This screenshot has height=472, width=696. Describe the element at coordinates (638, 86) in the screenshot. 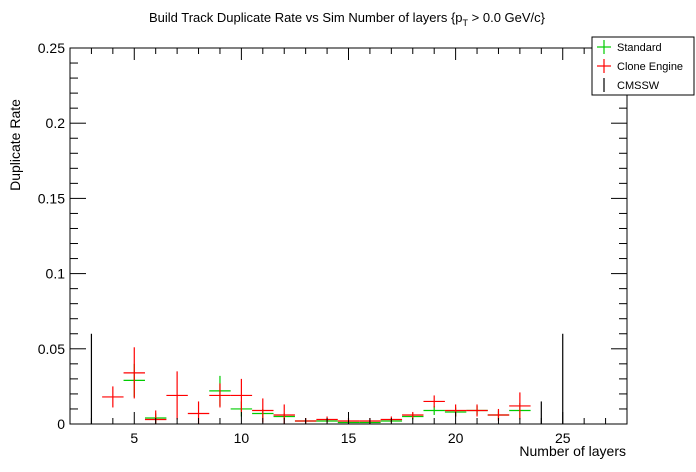

I see `legend-label: CMSSW` at that location.